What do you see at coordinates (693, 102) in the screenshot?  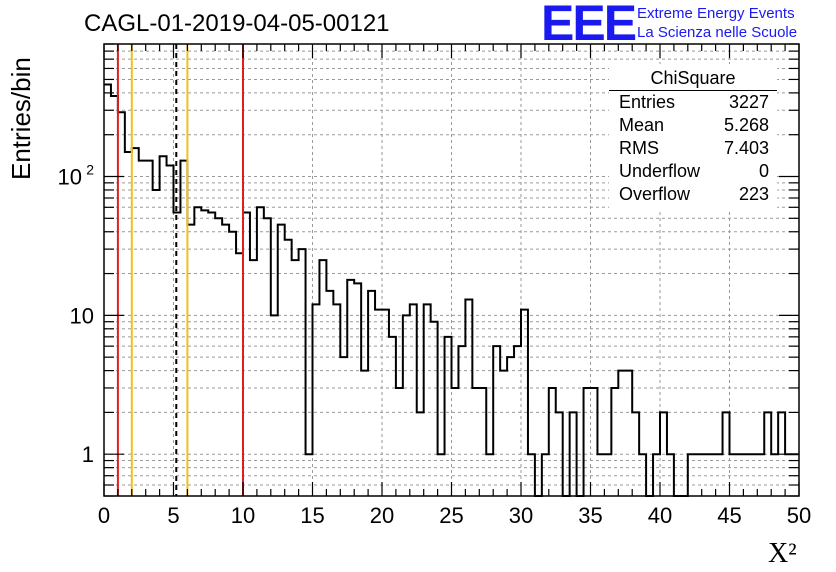 I see `stats-row-entries: Entries 3227` at bounding box center [693, 102].